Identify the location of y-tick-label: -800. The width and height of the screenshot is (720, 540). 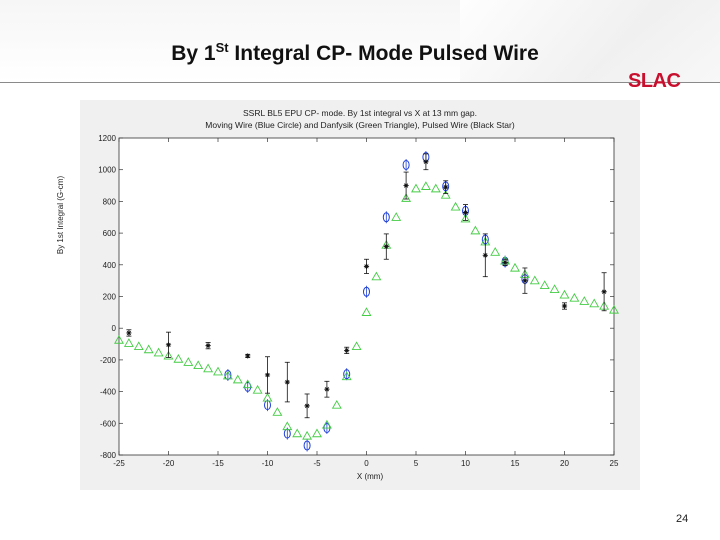
(108, 455).